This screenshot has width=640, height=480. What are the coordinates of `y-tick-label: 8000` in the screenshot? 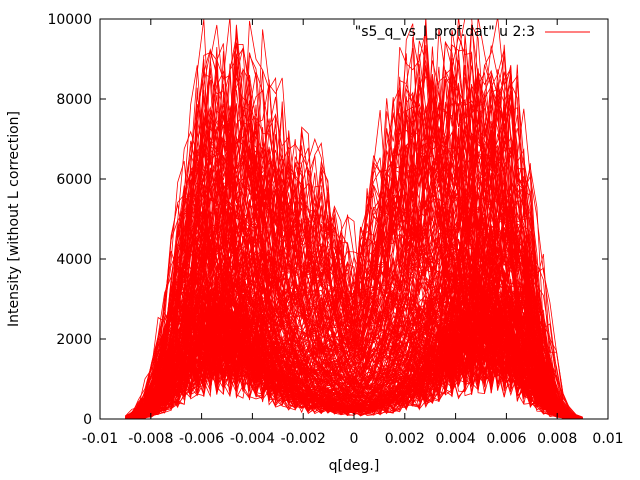 It's located at (74, 100).